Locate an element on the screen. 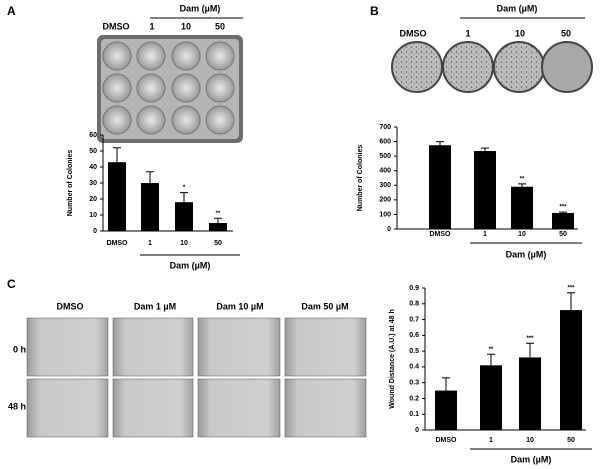 This screenshot has width=602, height=469. column-label: Dam 10 µM is located at coordinates (239, 306).